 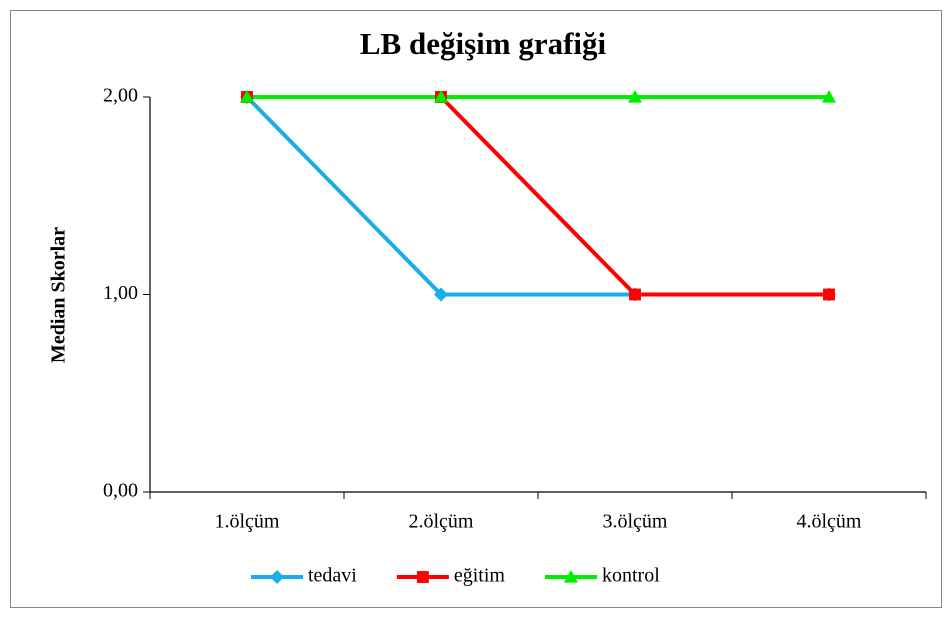 I want to click on y-tick-label: 1,00, so click(x=120, y=293).